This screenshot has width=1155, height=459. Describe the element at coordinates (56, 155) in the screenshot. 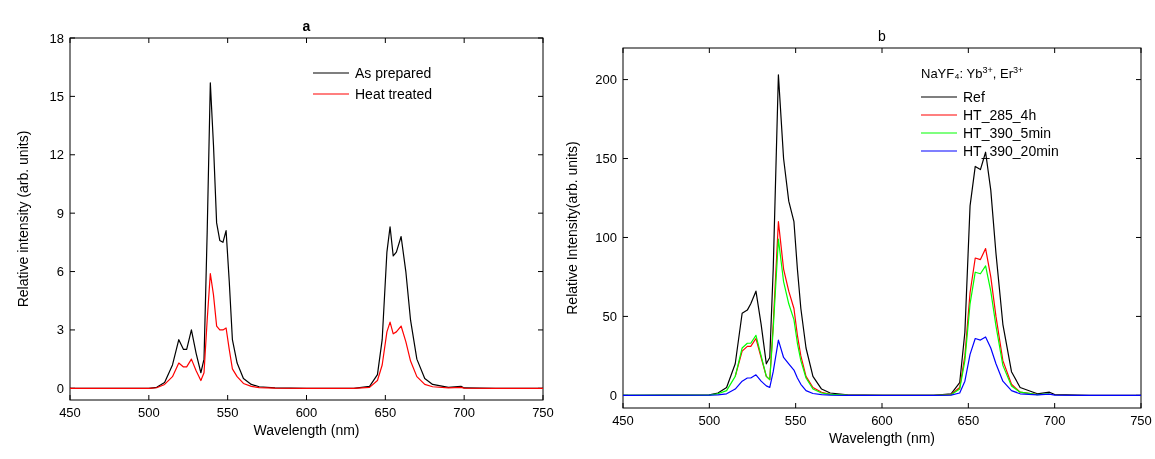

I see `y-tick-label: 12` at that location.